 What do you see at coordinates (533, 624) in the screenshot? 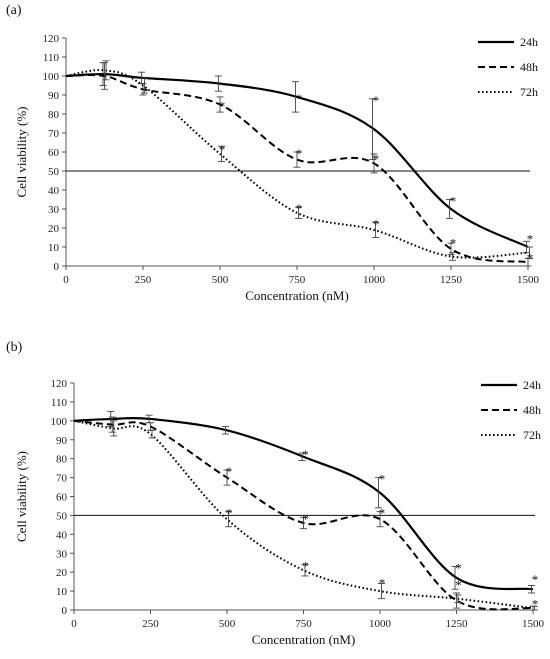
I see `x-tick-label: 1500` at bounding box center [533, 624].